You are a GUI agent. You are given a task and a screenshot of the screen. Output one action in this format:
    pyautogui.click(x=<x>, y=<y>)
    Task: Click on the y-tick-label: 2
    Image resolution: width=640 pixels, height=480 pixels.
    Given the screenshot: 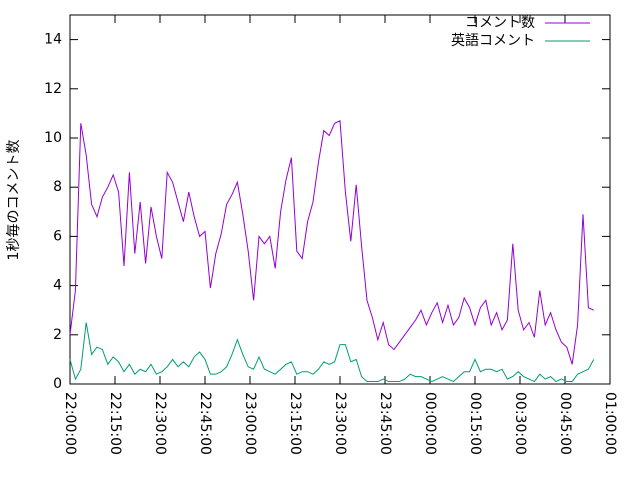 What is the action you would take?
    pyautogui.click(x=57, y=335)
    